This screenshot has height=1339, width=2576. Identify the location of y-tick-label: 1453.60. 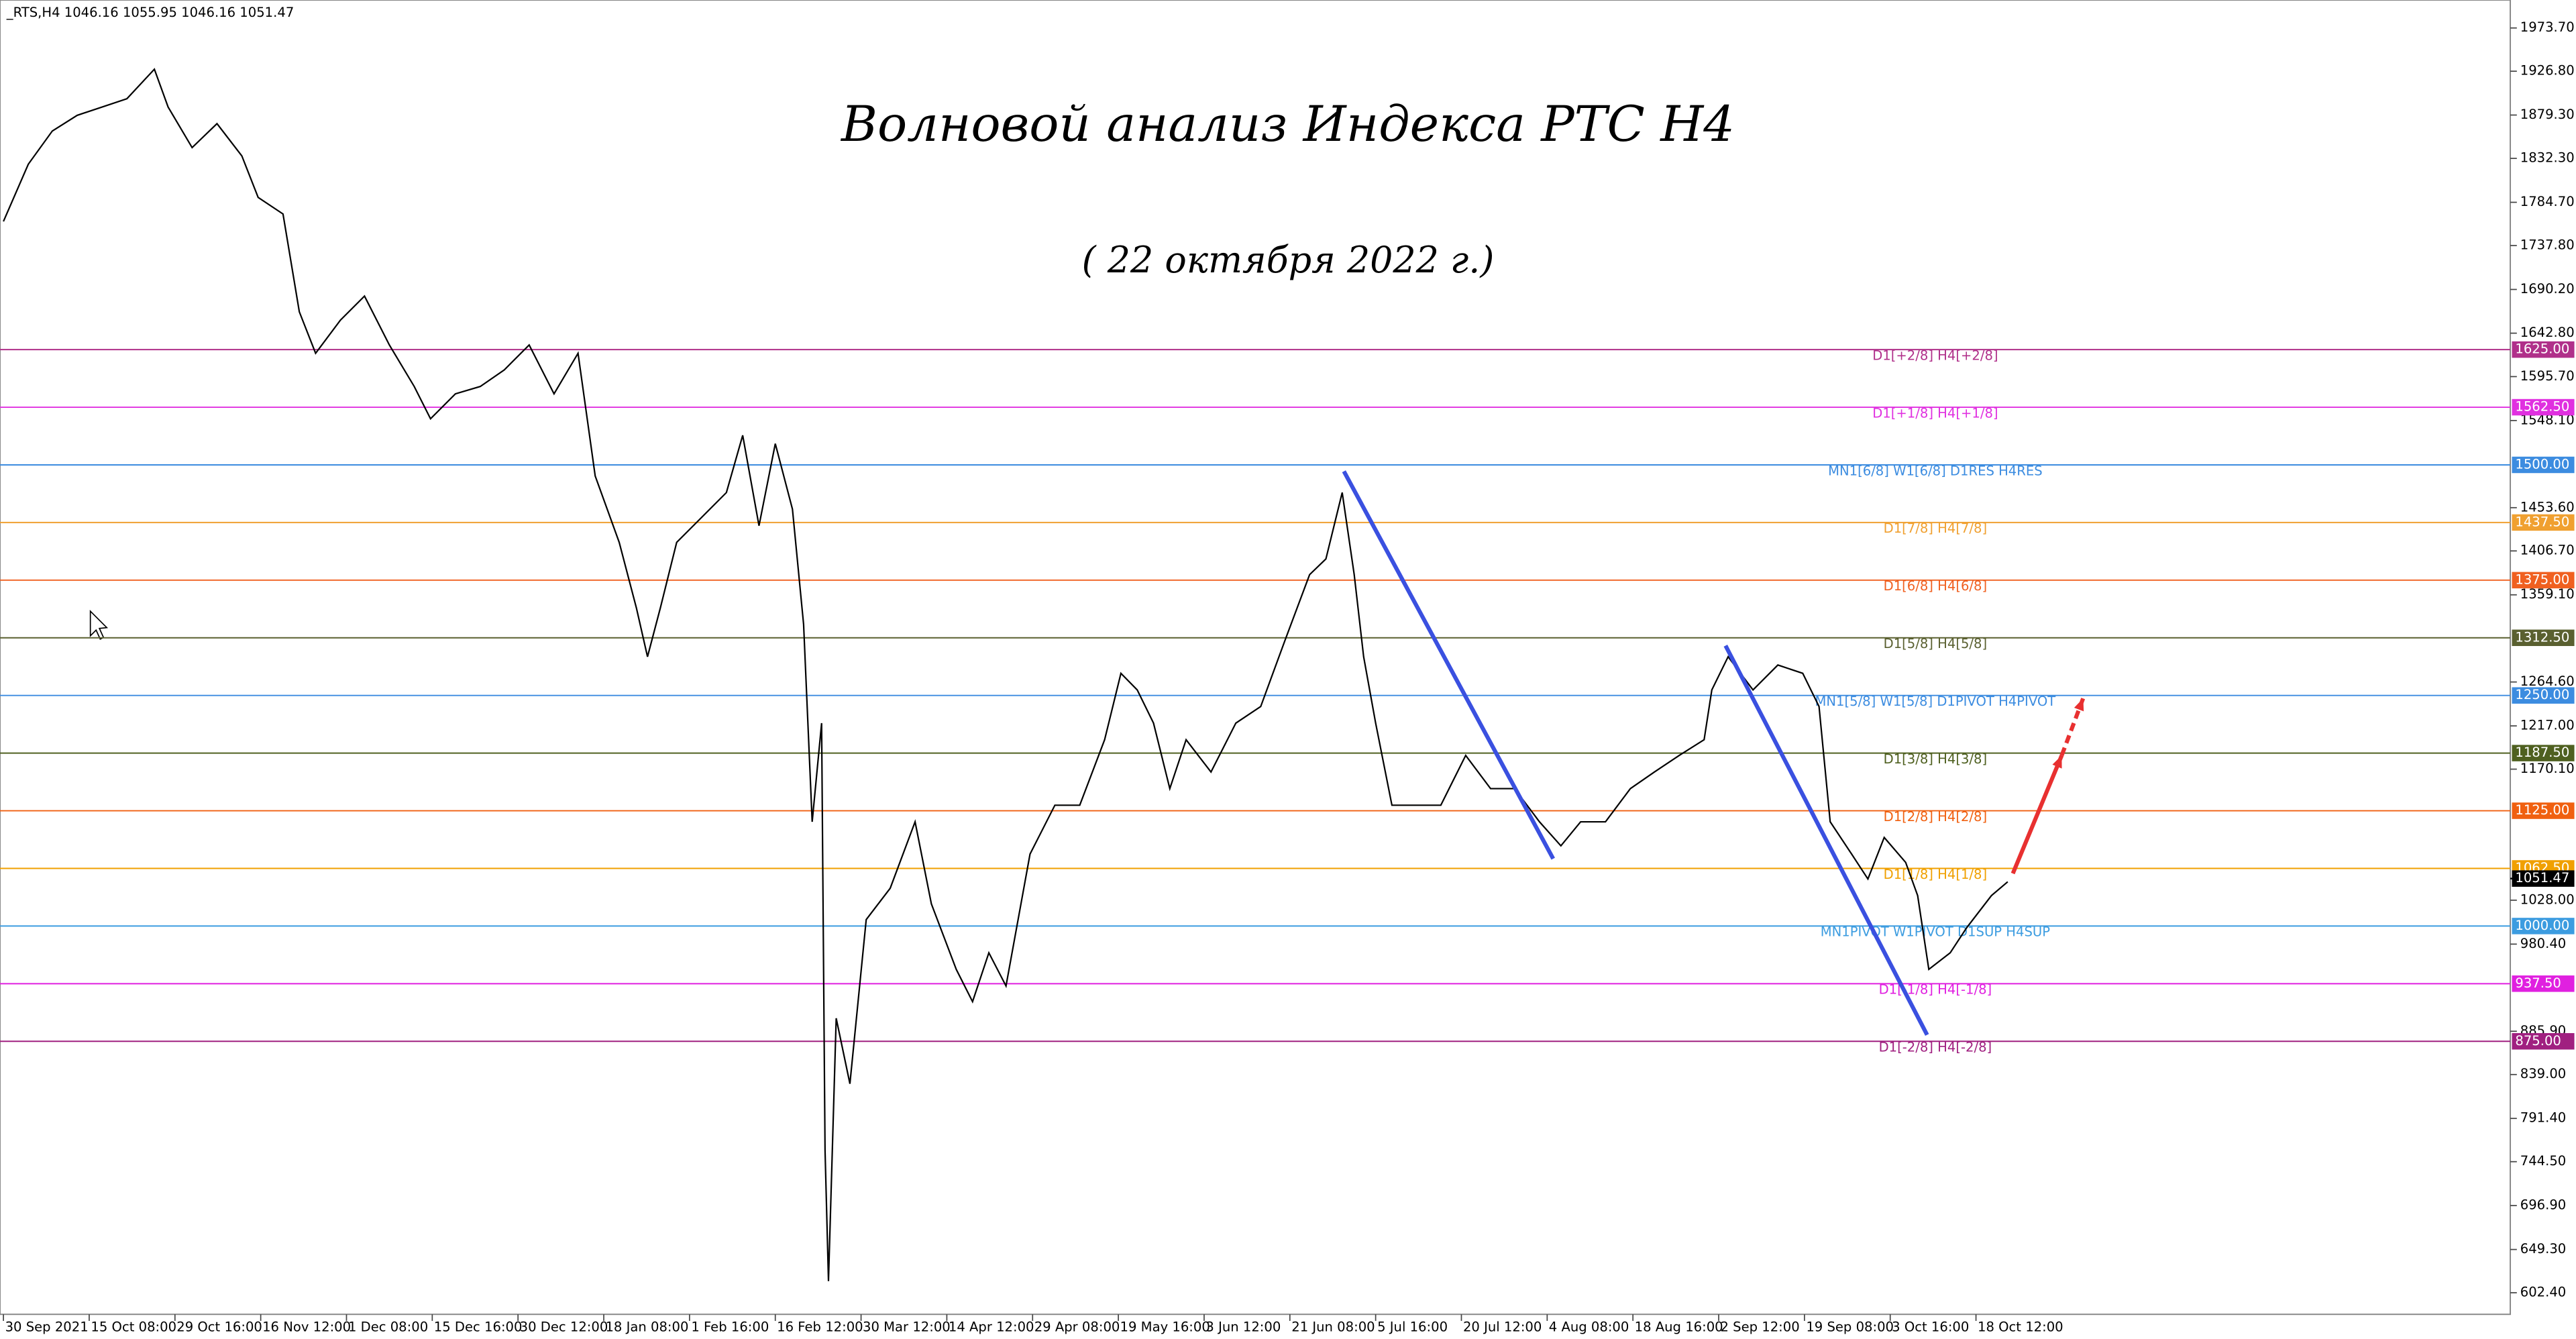
(2547, 507).